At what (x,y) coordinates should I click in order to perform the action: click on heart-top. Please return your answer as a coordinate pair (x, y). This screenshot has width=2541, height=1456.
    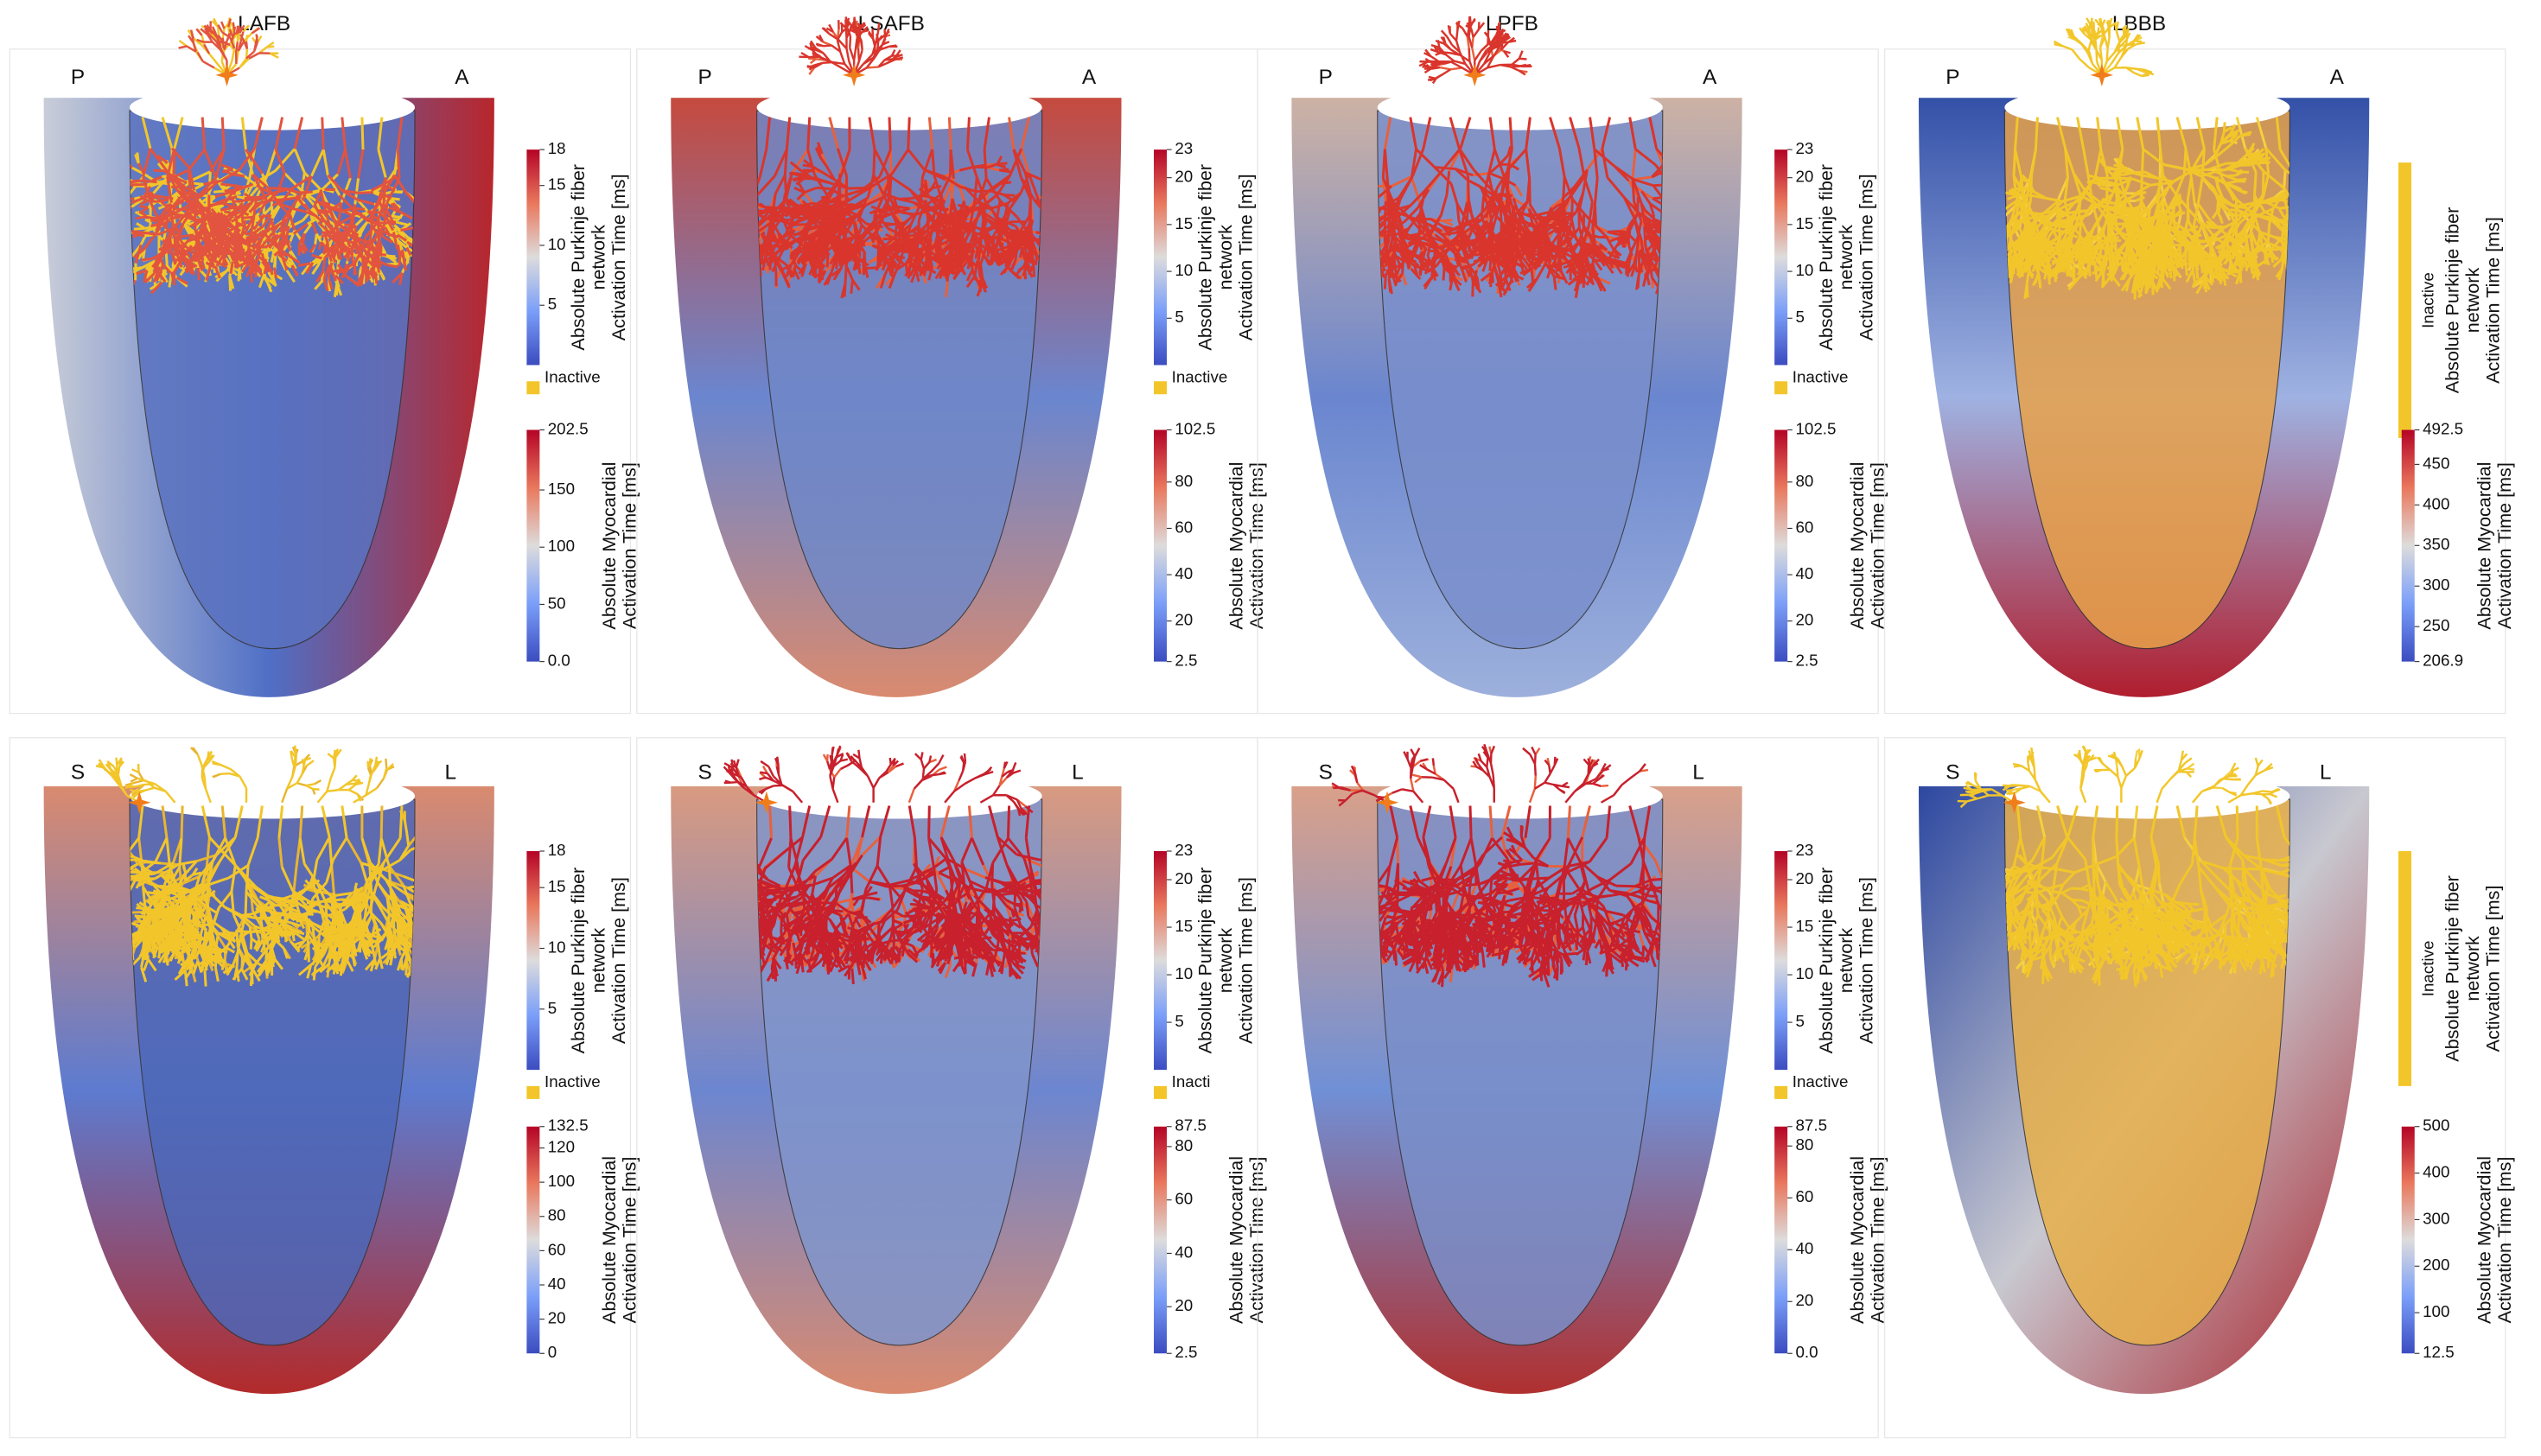
    Looking at the image, I should click on (2144, 78).